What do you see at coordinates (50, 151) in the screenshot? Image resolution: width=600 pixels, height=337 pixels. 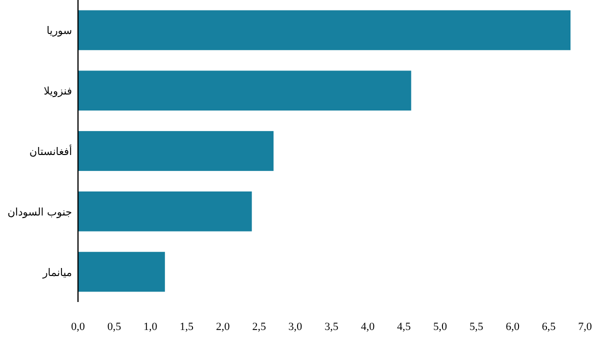 I see `y-tick-label: أفغانستان` at bounding box center [50, 151].